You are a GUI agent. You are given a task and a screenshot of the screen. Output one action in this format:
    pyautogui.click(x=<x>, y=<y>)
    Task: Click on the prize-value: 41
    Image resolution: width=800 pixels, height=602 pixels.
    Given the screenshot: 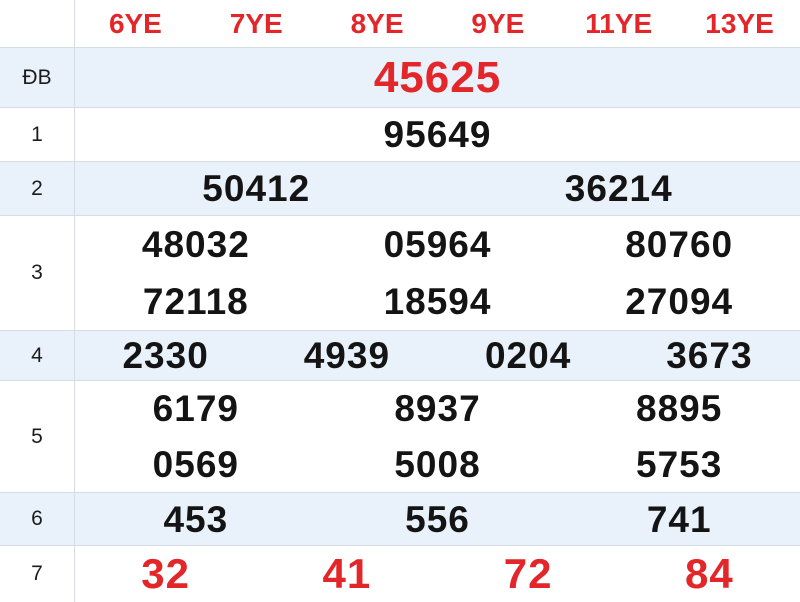 What is the action you would take?
    pyautogui.click(x=347, y=573)
    